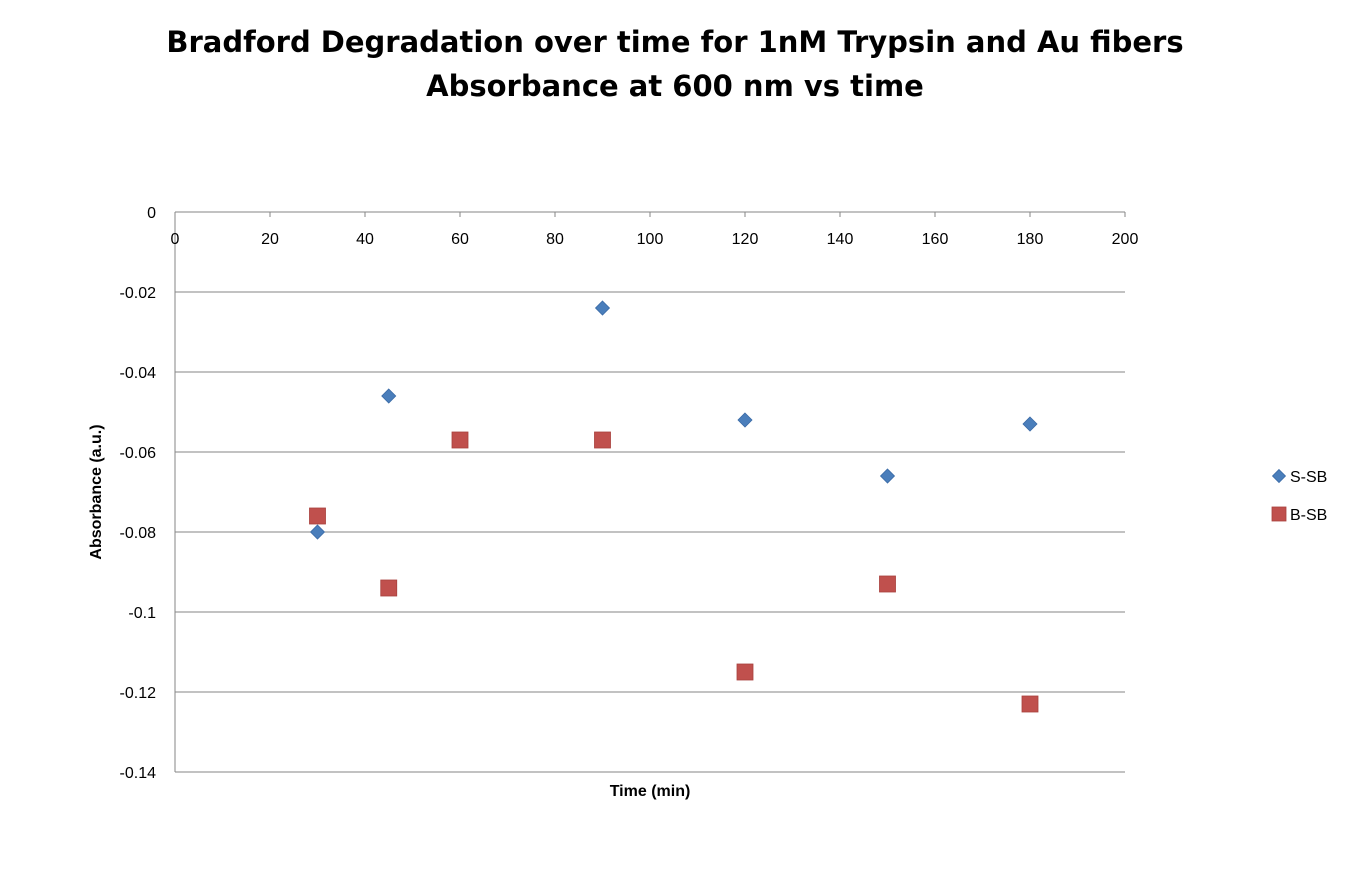  Describe the element at coordinates (650, 239) in the screenshot. I see `x-tick-label: 100` at that location.